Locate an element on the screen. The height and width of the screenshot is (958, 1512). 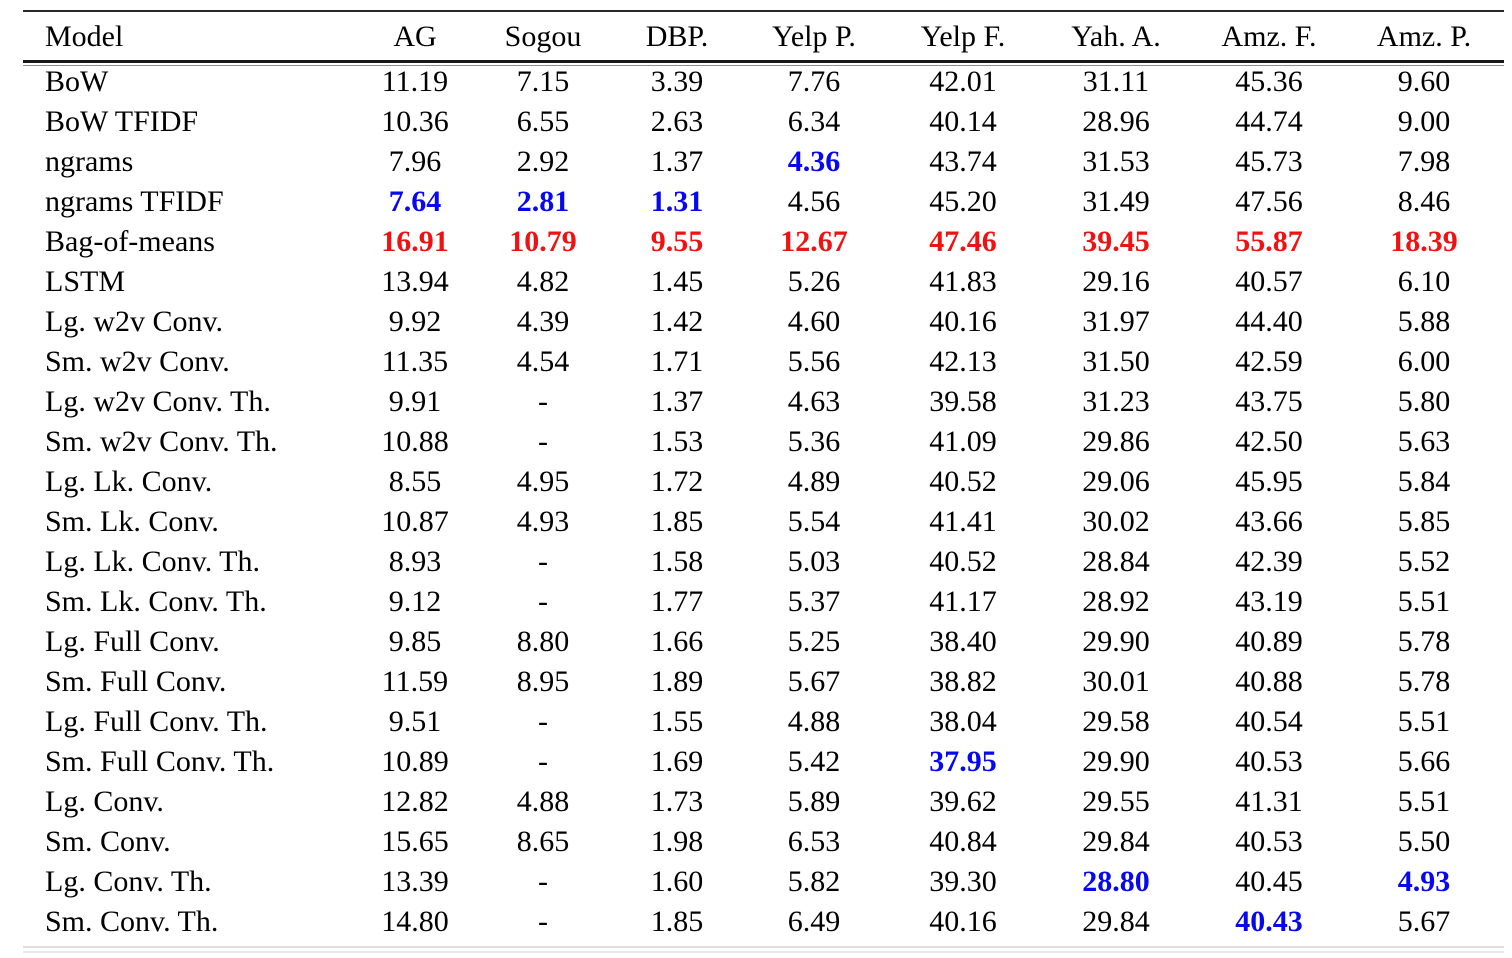
value-cell: 5.52 is located at coordinates (1424, 561).